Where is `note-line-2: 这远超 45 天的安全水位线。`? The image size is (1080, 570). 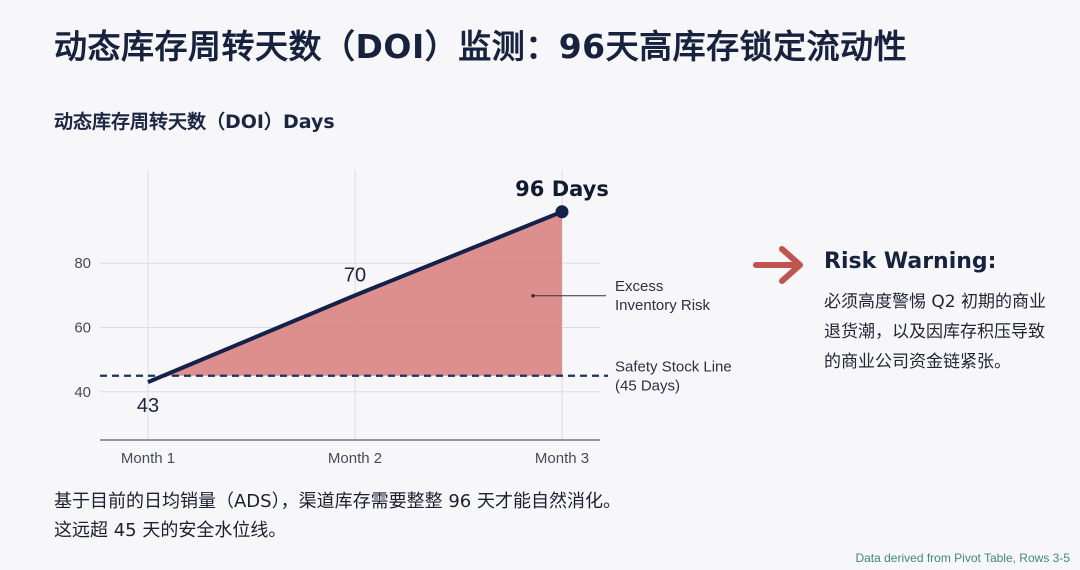
note-line-2: 这远超 45 天的安全水位线。 is located at coordinates (170, 530).